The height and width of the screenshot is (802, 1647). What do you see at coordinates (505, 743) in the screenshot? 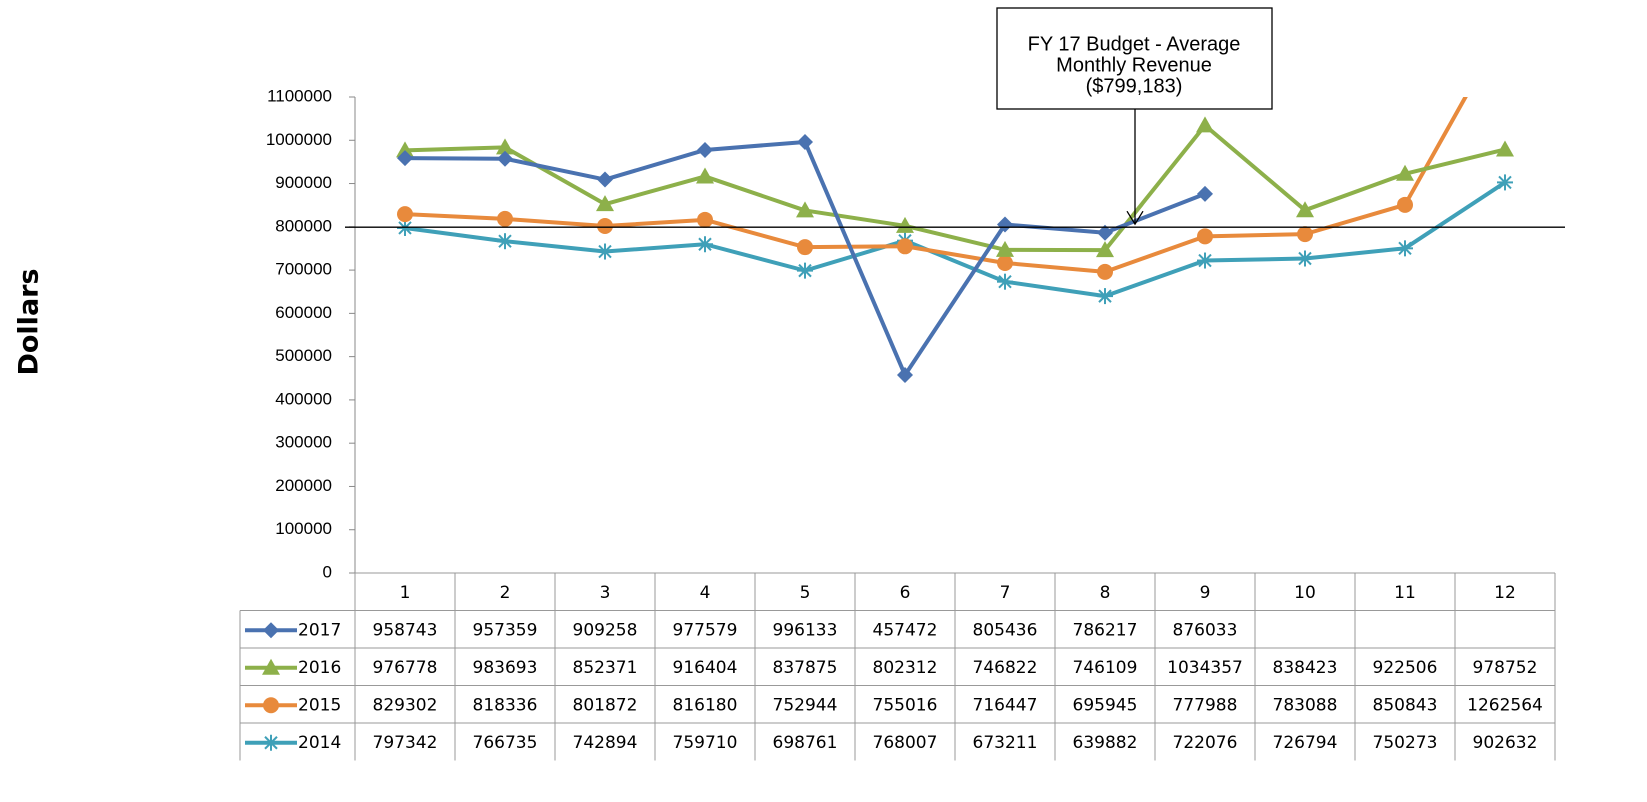
I see `table-value: 766735` at bounding box center [505, 743].